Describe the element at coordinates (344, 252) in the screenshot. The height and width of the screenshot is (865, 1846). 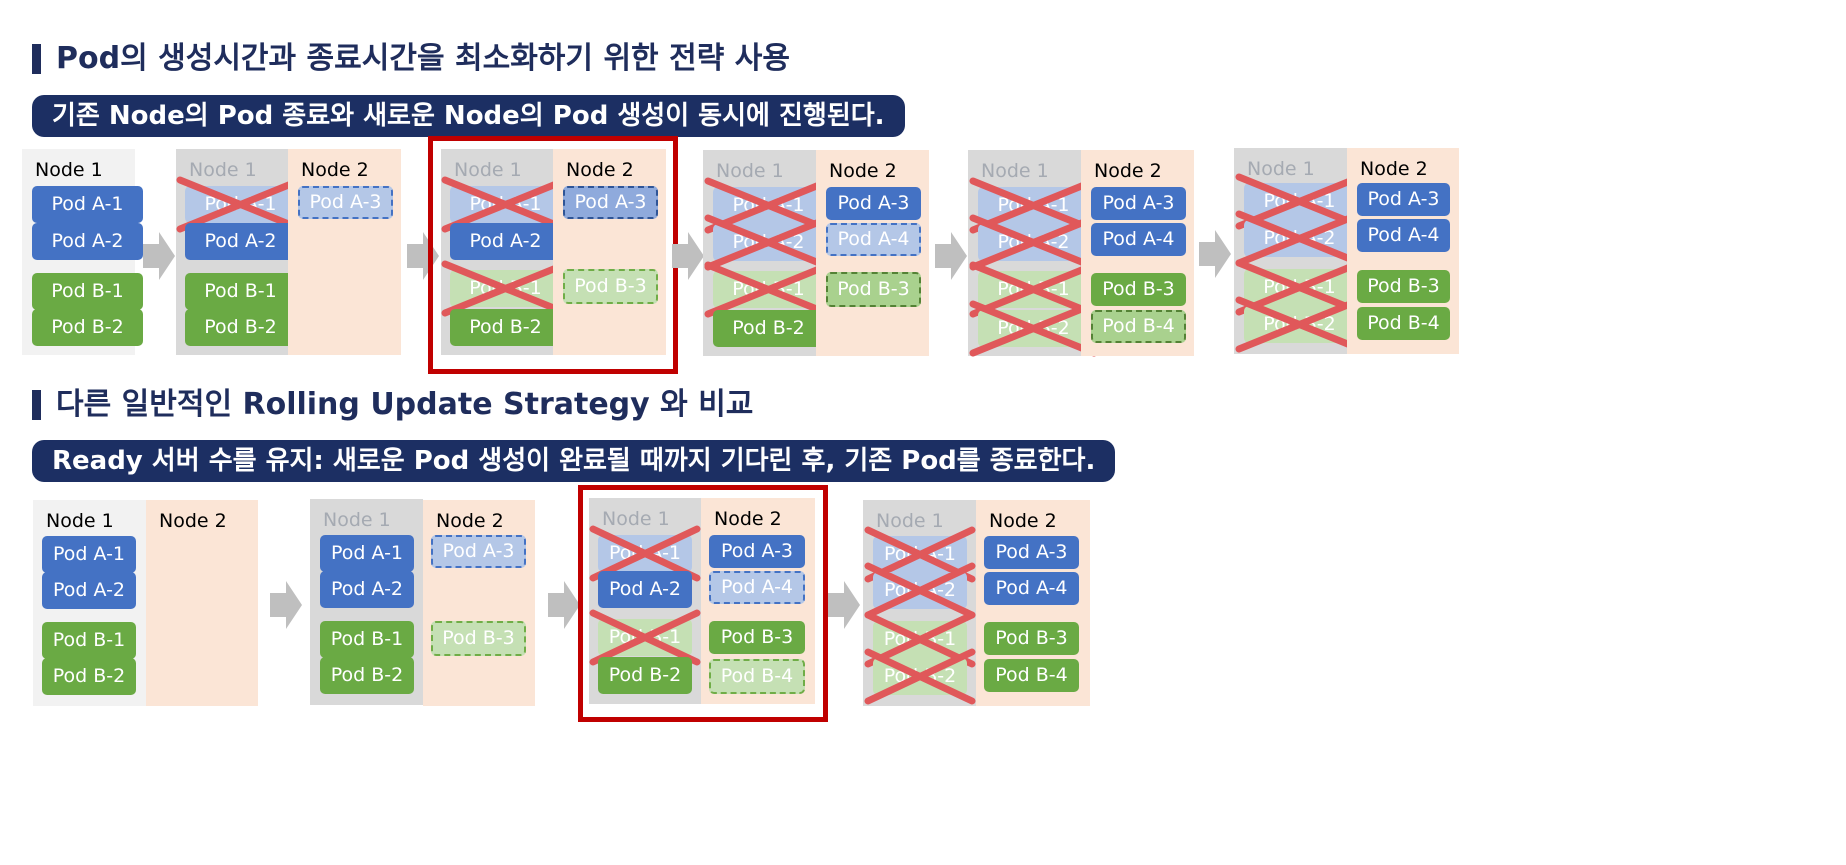
I see `node-2: Node 2 Pod A-3` at that location.